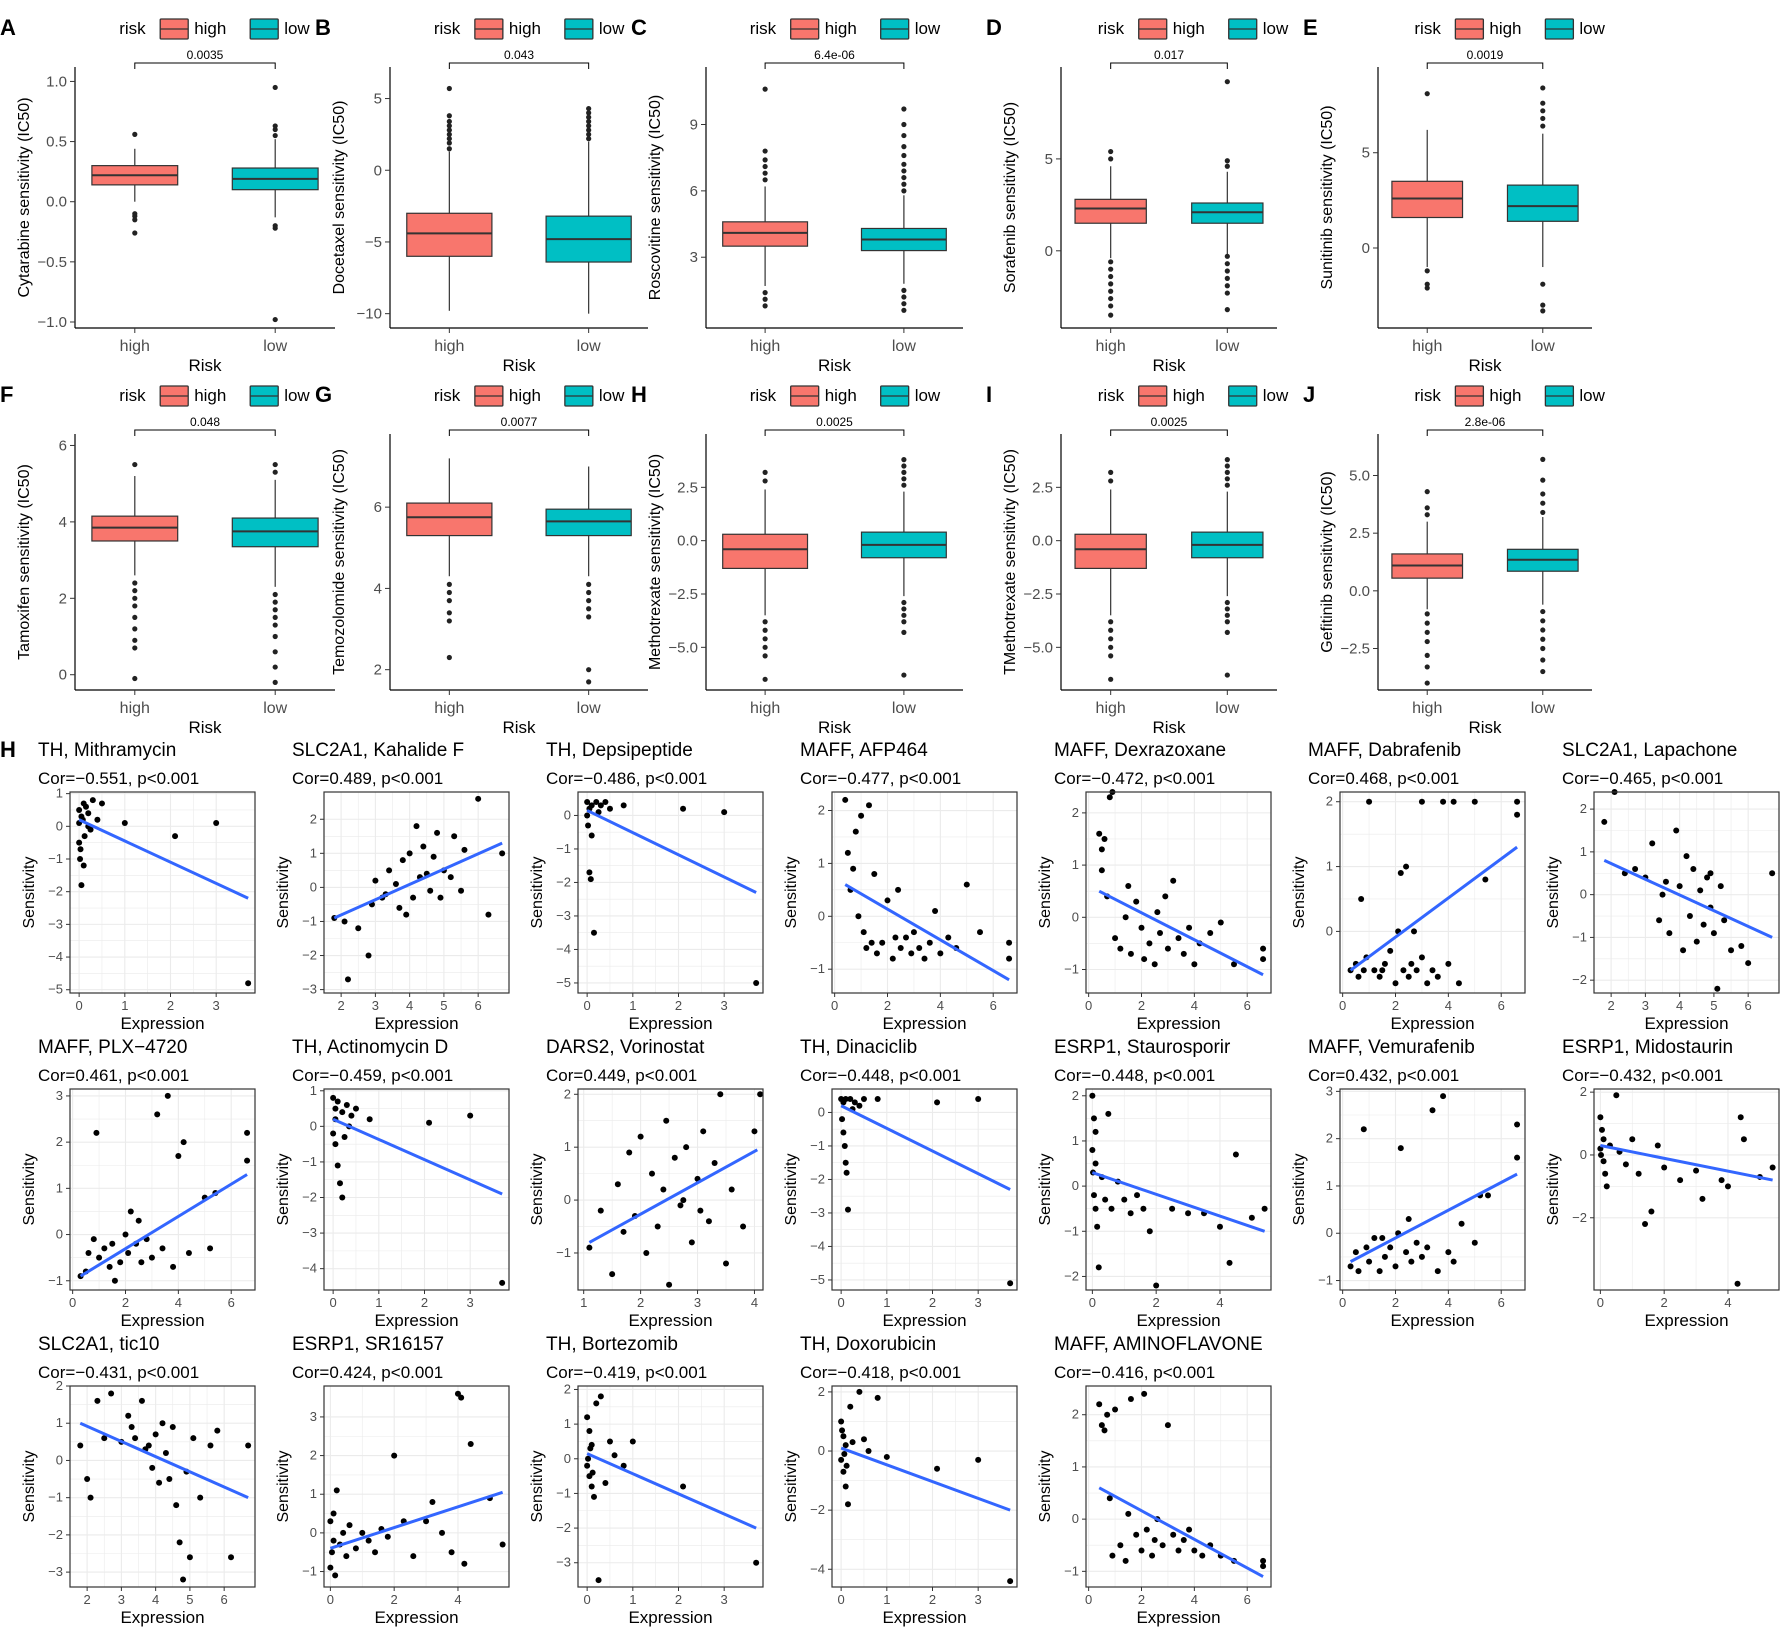 The image size is (1792, 1635). What do you see at coordinates (1194, 1599) in the screenshot?
I see `x-tick-label: 4` at bounding box center [1194, 1599].